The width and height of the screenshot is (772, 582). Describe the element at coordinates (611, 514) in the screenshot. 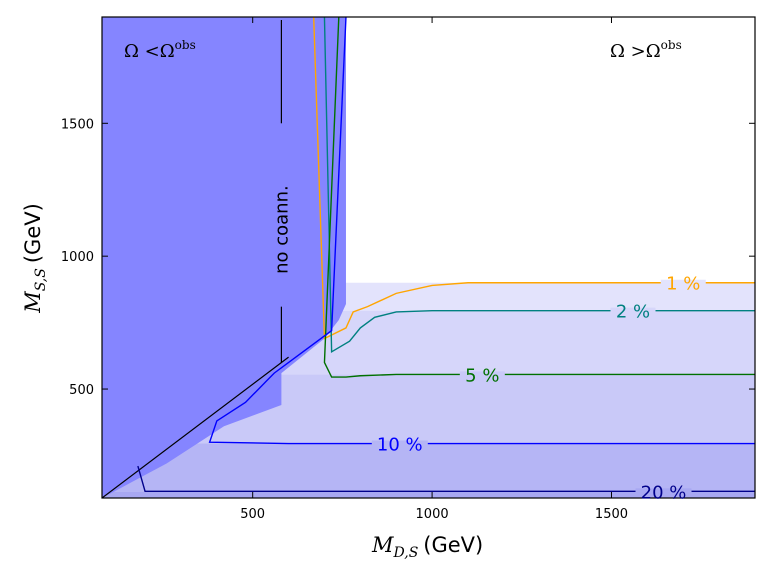

I see `x-tick-label: 1500` at that location.